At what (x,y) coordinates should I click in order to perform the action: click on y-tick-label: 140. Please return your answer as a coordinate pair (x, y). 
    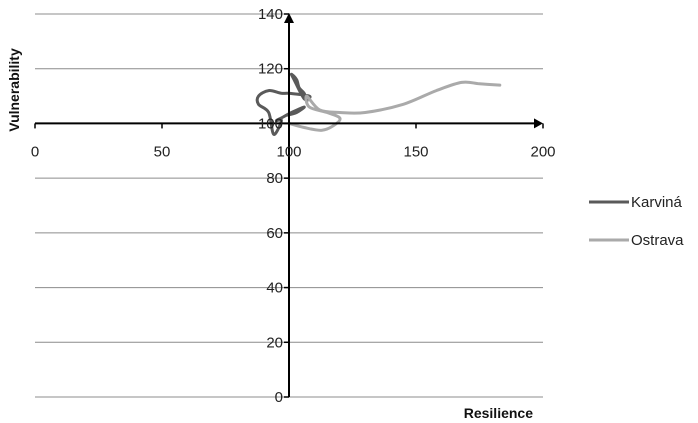
    Looking at the image, I should click on (270, 14).